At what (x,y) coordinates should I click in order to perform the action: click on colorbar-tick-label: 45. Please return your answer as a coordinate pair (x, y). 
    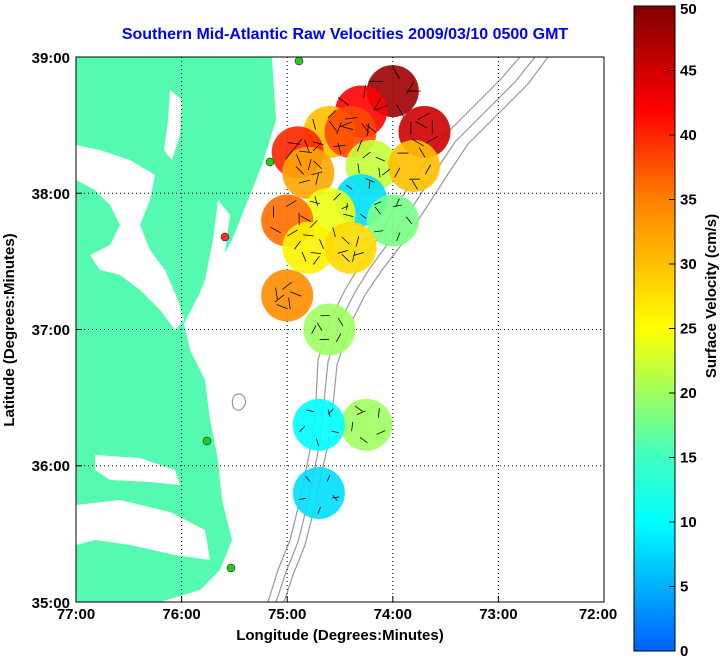
    Looking at the image, I should click on (688, 71).